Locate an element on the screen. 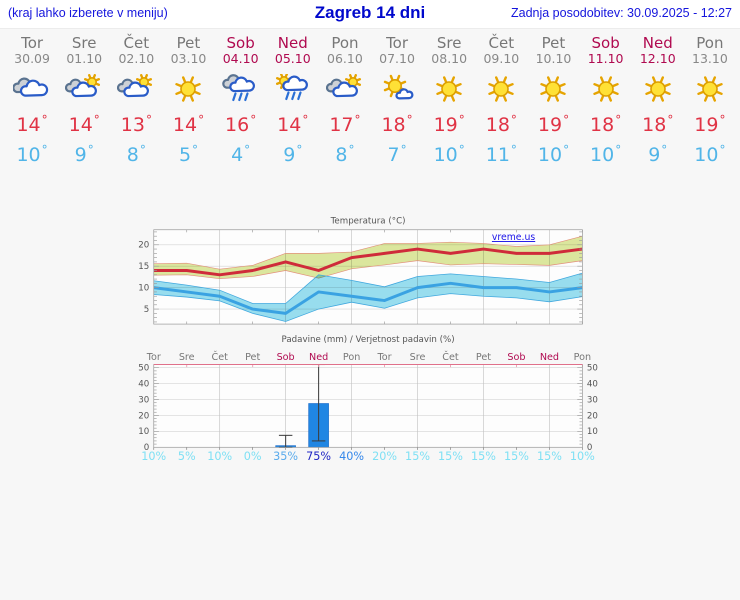  min-temp-value: 11° is located at coordinates (501, 154).